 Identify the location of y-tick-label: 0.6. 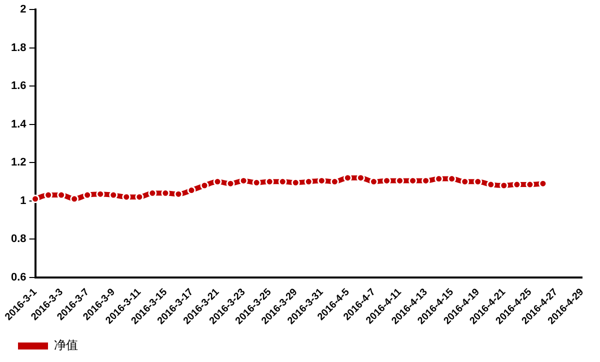
(18, 277).